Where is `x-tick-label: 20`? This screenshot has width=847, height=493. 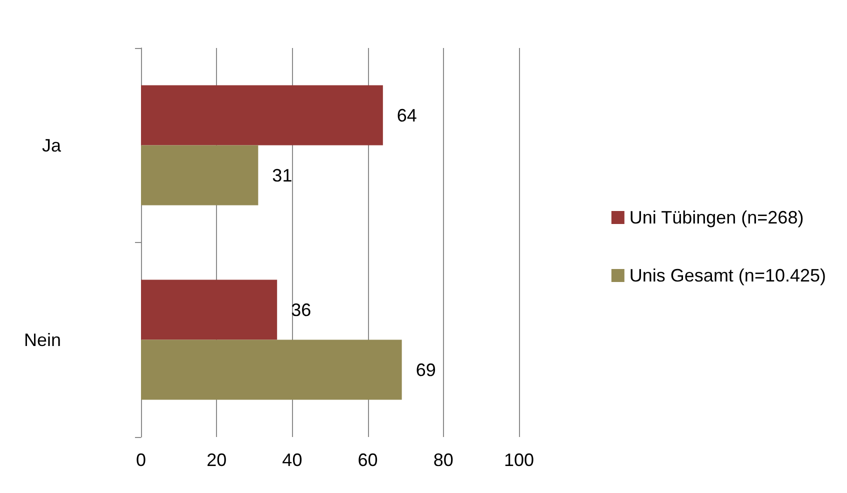 x-tick-label: 20 is located at coordinates (216, 460).